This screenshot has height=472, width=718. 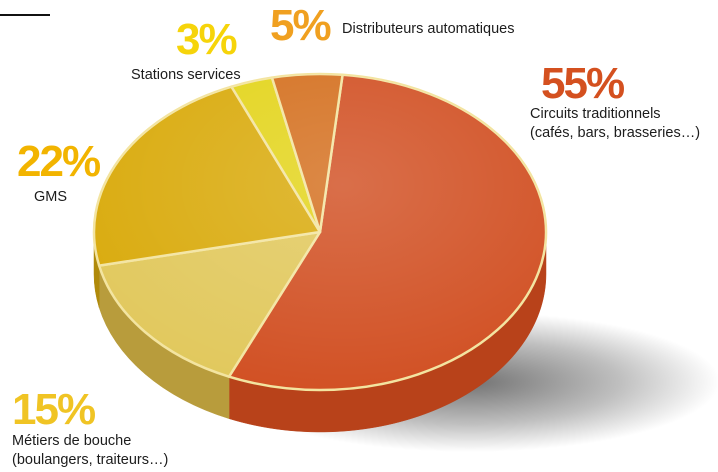 I want to click on slice-percent-circuits: 55%, so click(x=583, y=83).